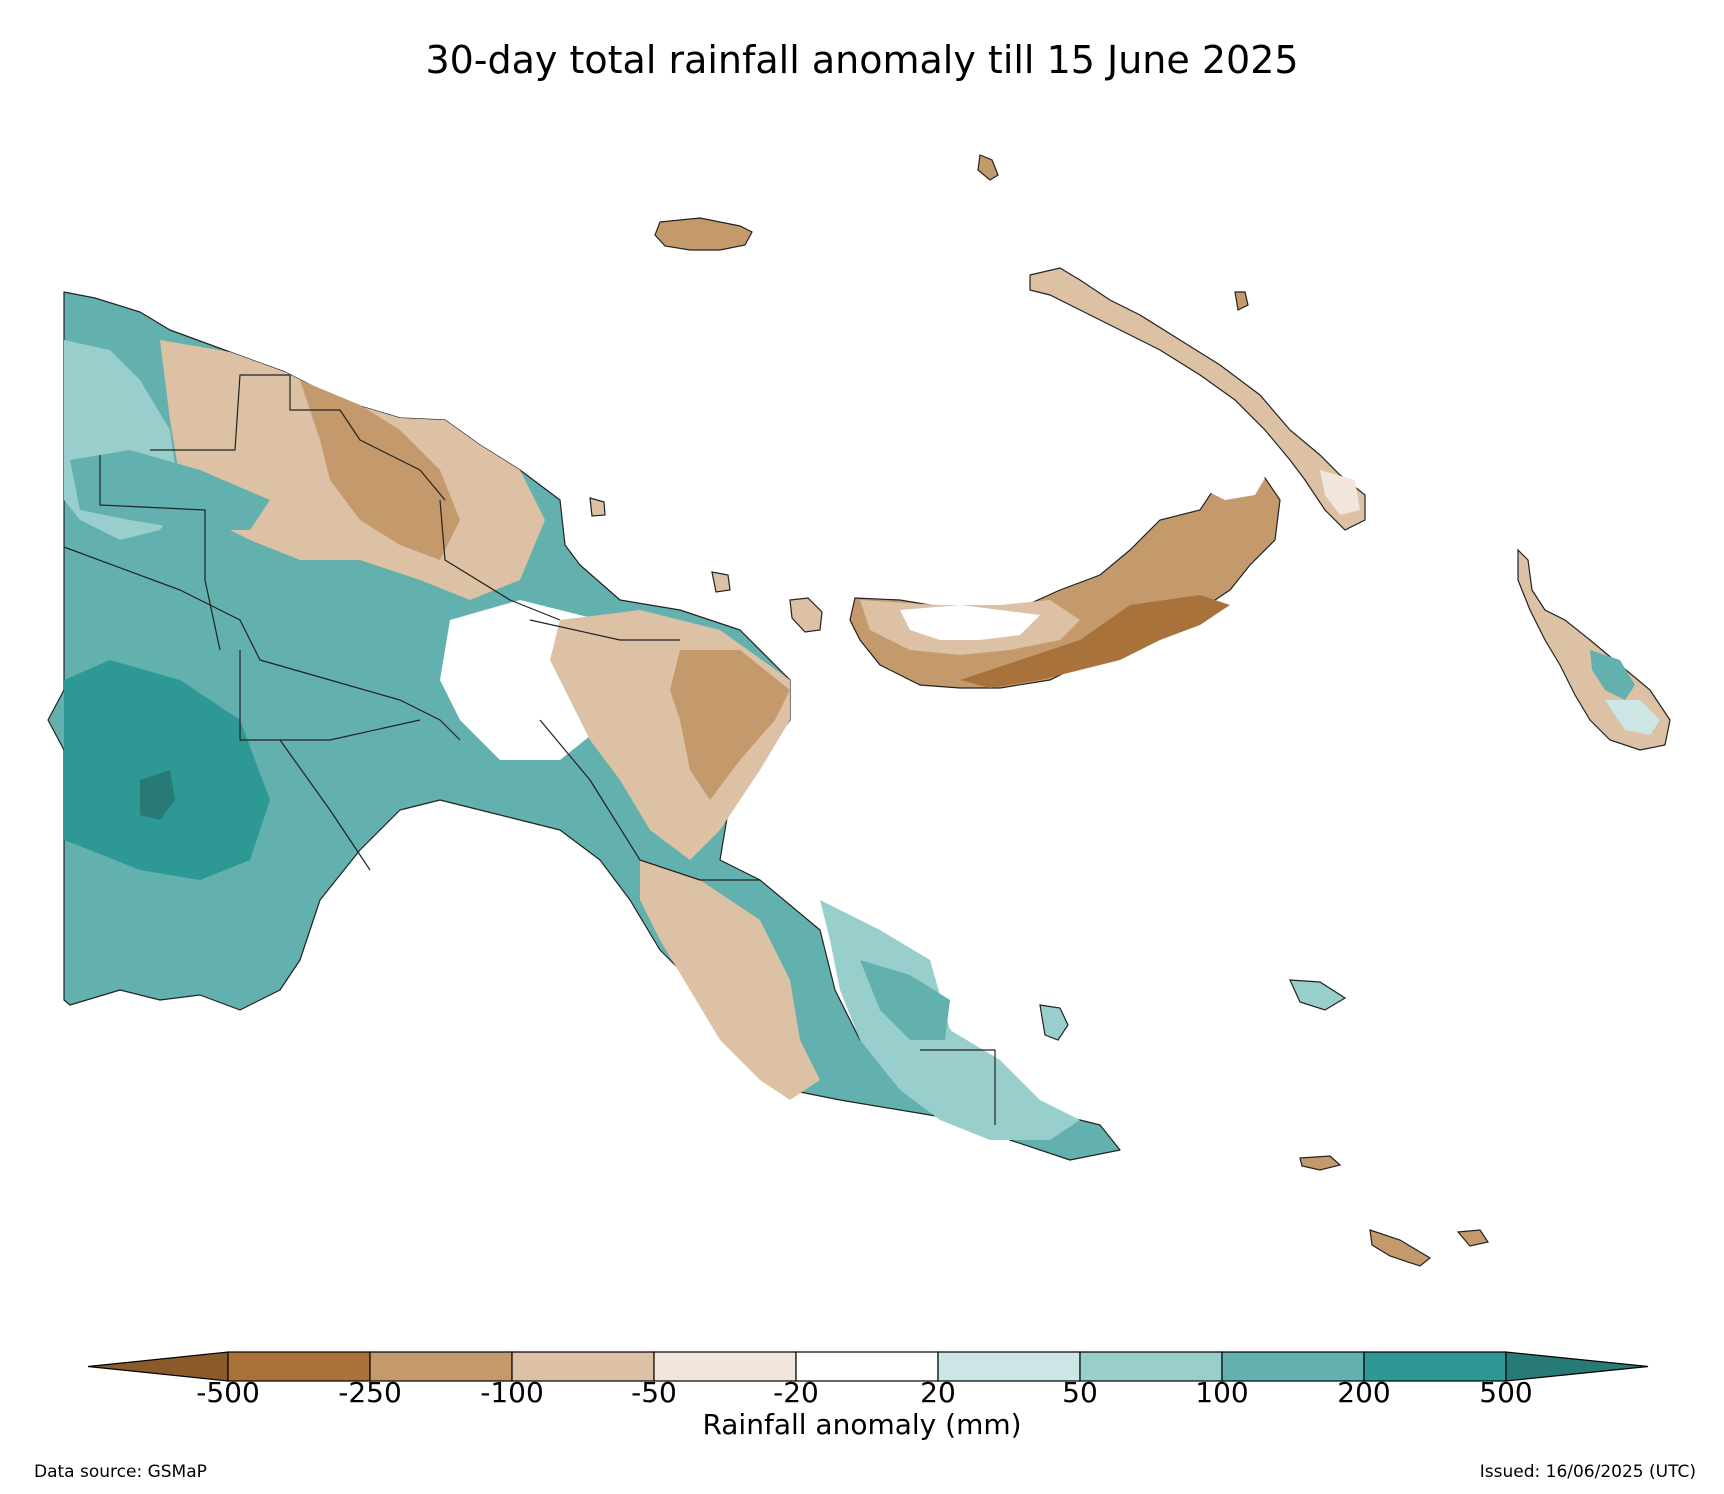  I want to click on madang-drier, so click(730, 725).